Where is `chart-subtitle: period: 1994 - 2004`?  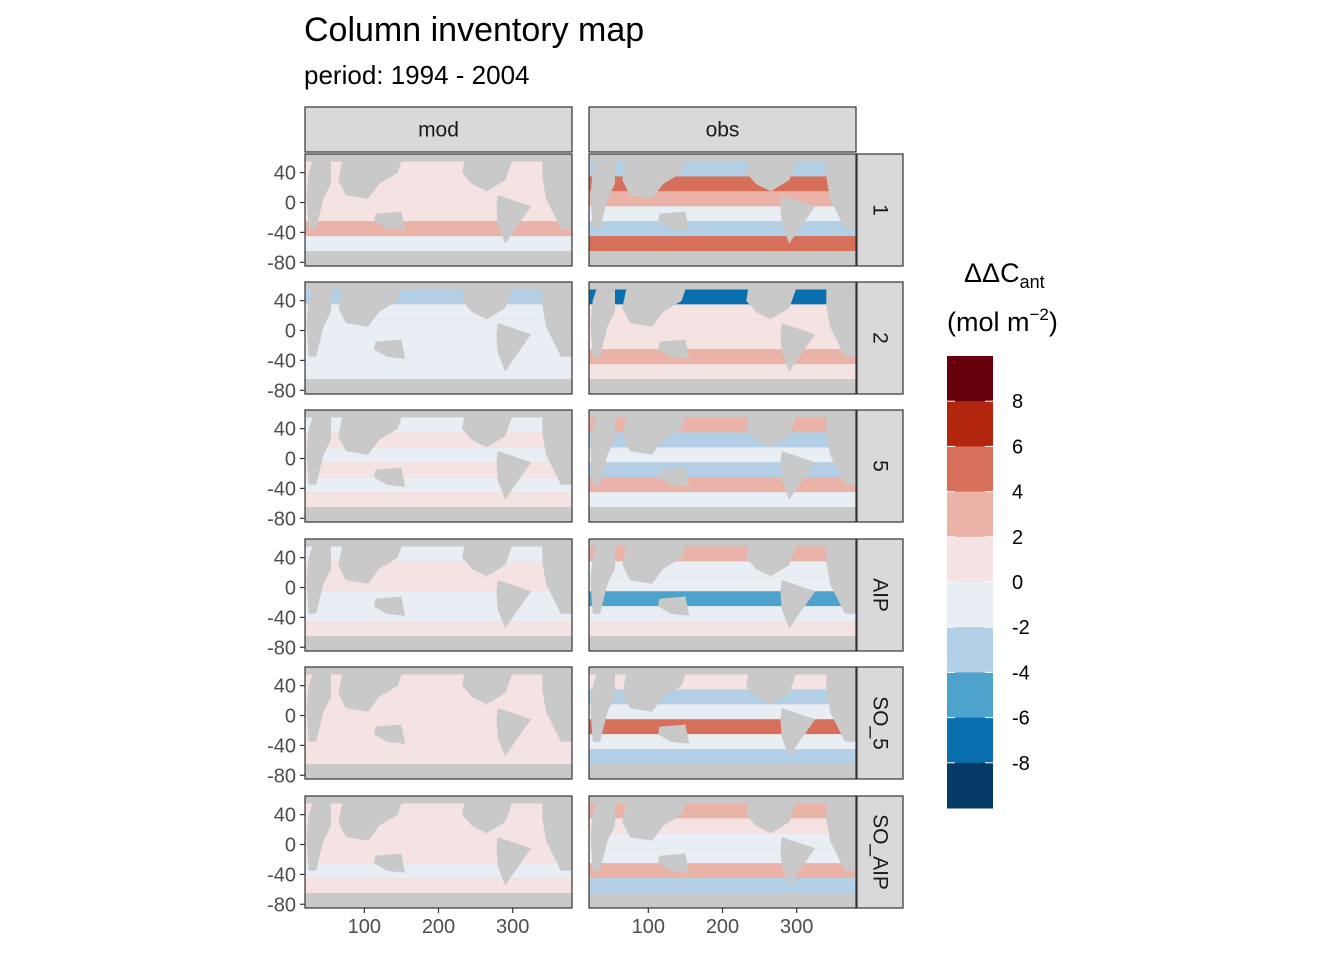 chart-subtitle: period: 1994 - 2004 is located at coordinates (417, 75).